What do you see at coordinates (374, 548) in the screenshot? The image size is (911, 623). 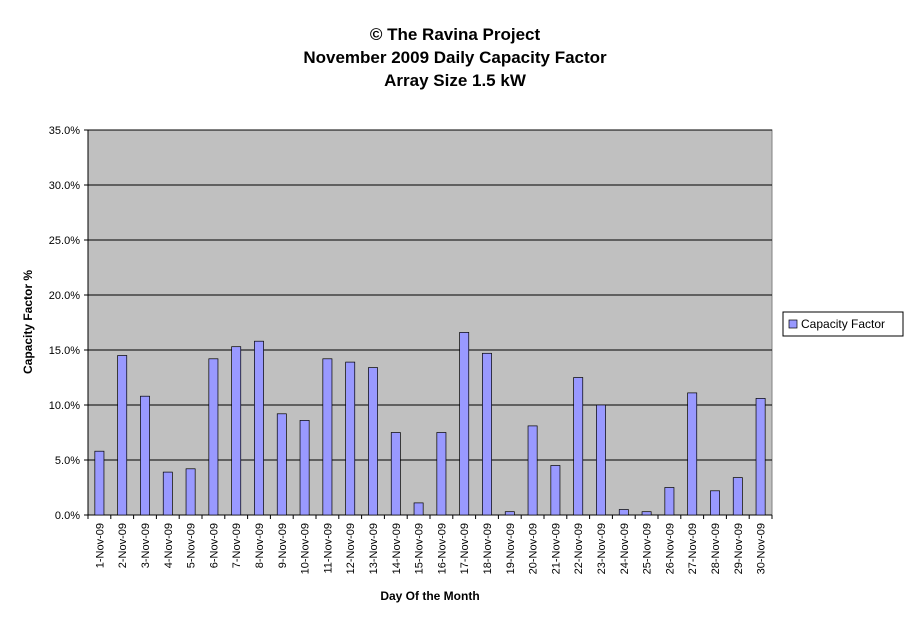 I see `x-tick-label: 13-Nov-09` at bounding box center [374, 548].